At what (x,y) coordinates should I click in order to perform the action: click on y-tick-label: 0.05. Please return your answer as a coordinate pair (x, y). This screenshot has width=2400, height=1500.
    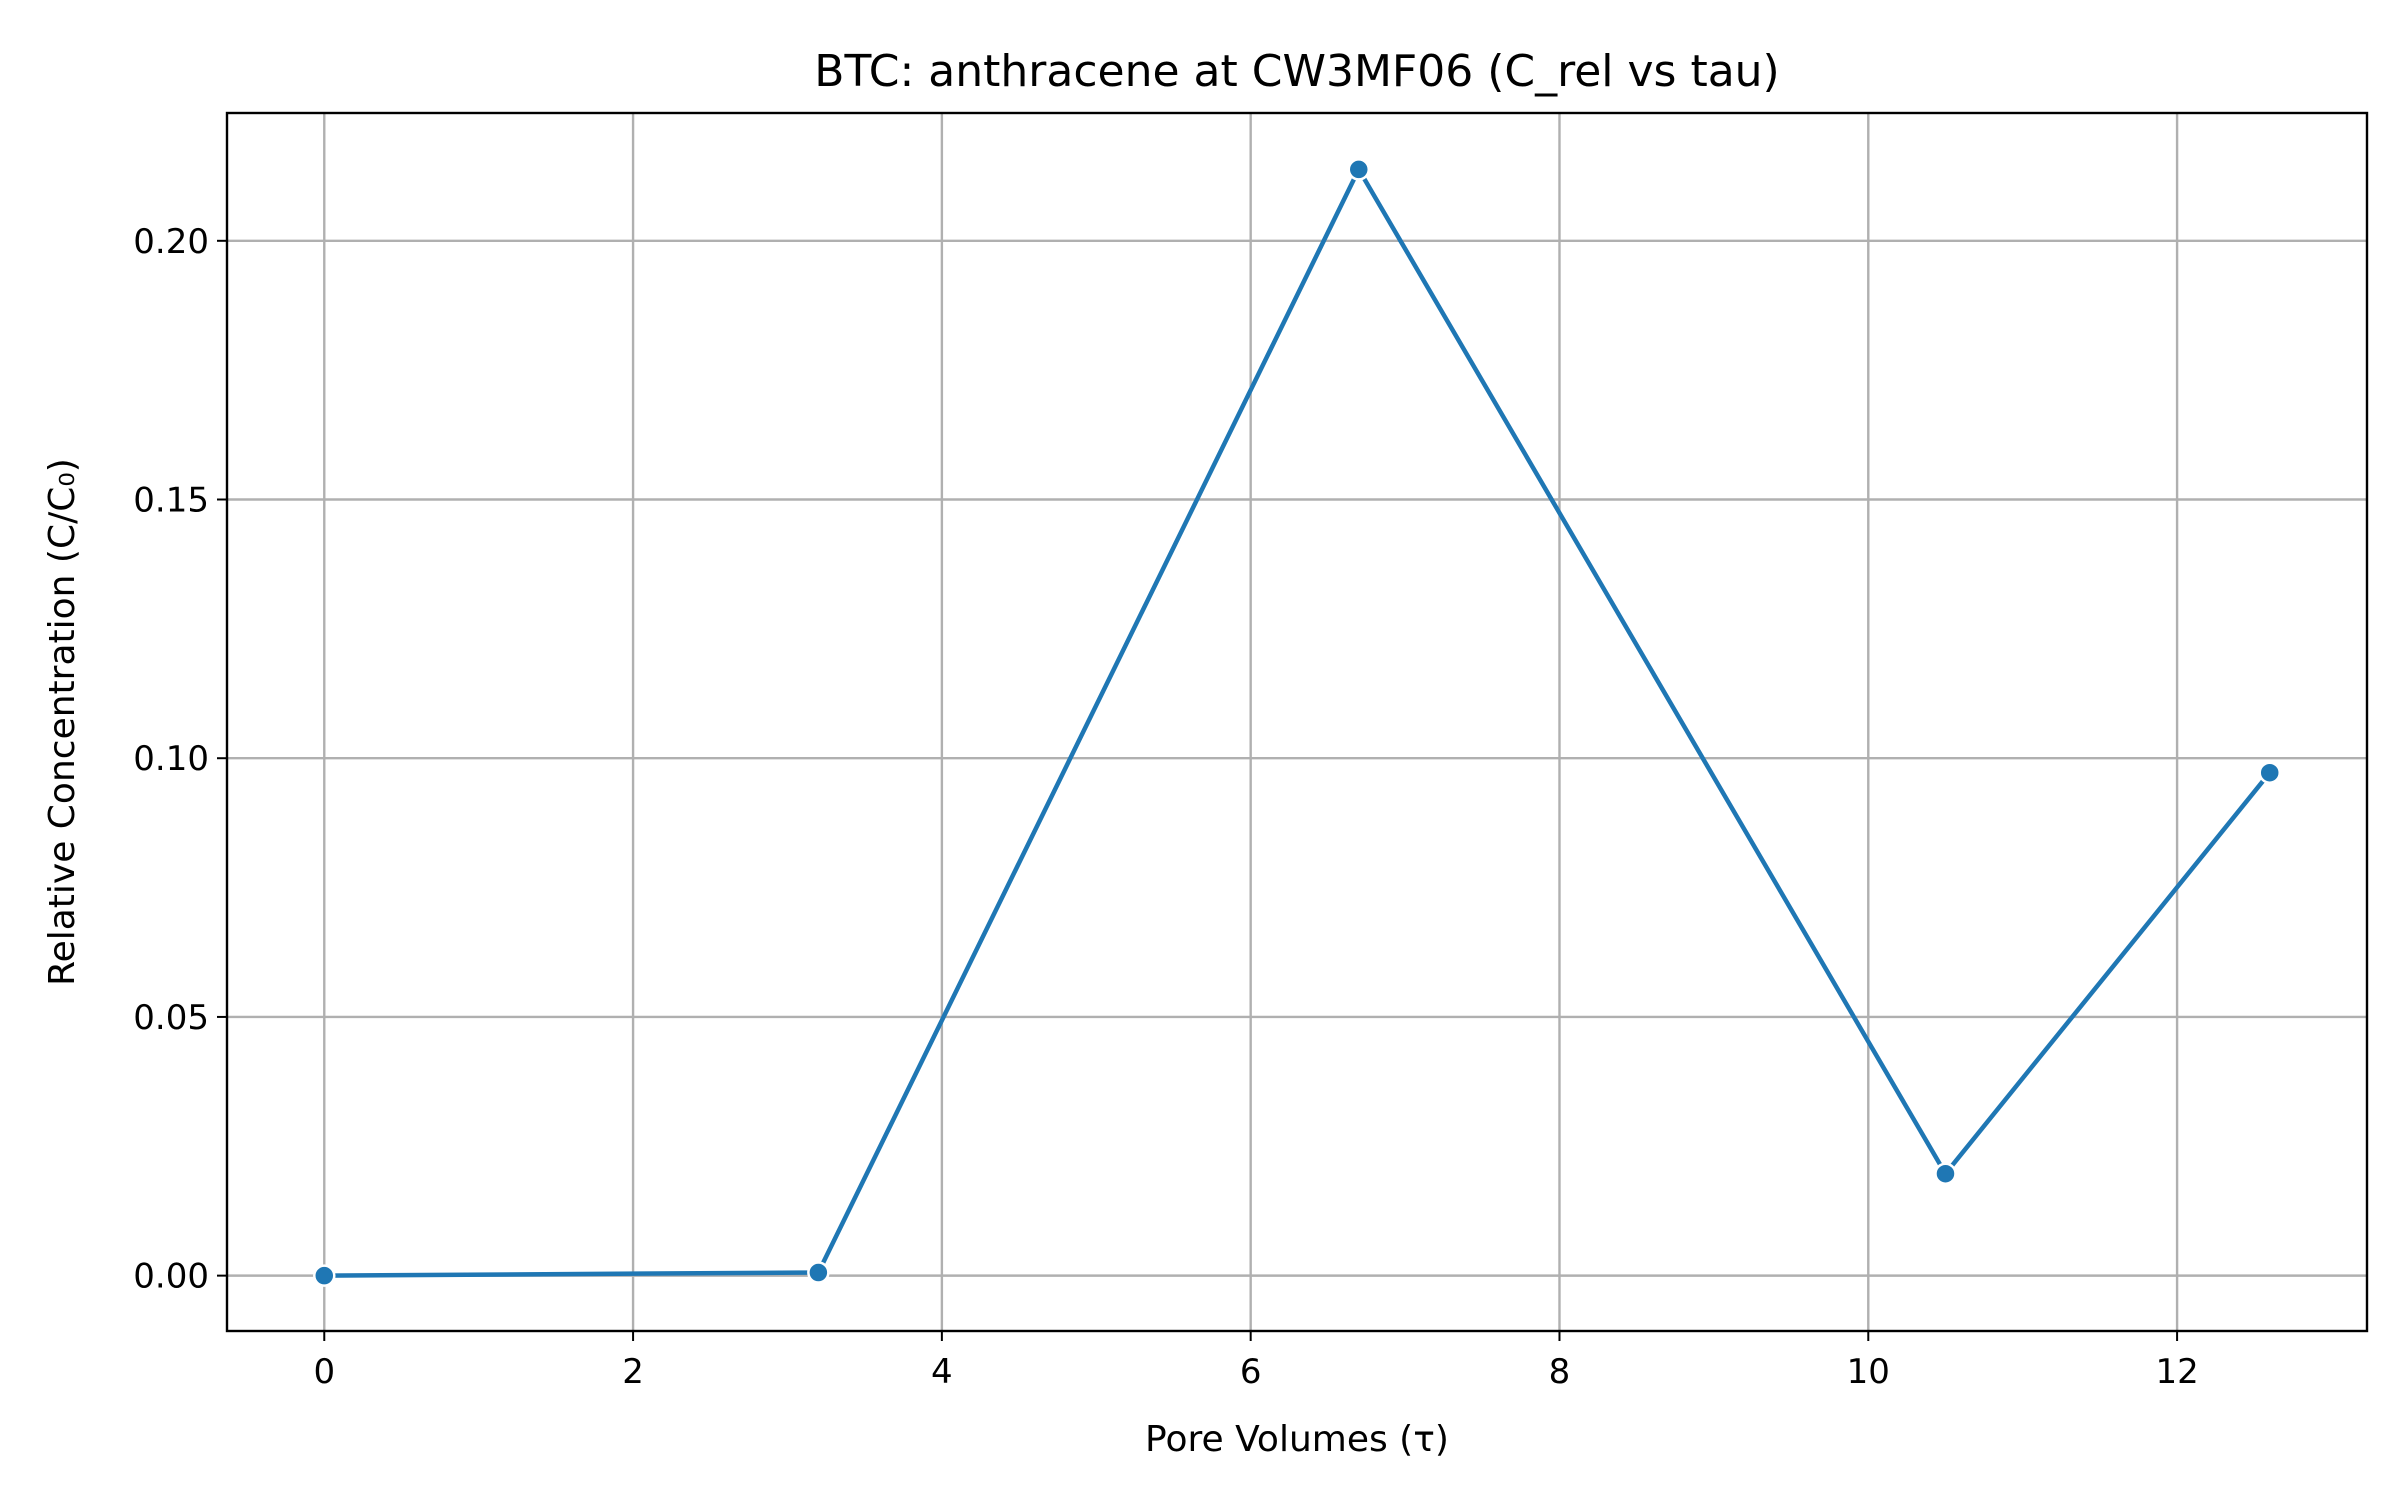
    Looking at the image, I should click on (171, 1018).